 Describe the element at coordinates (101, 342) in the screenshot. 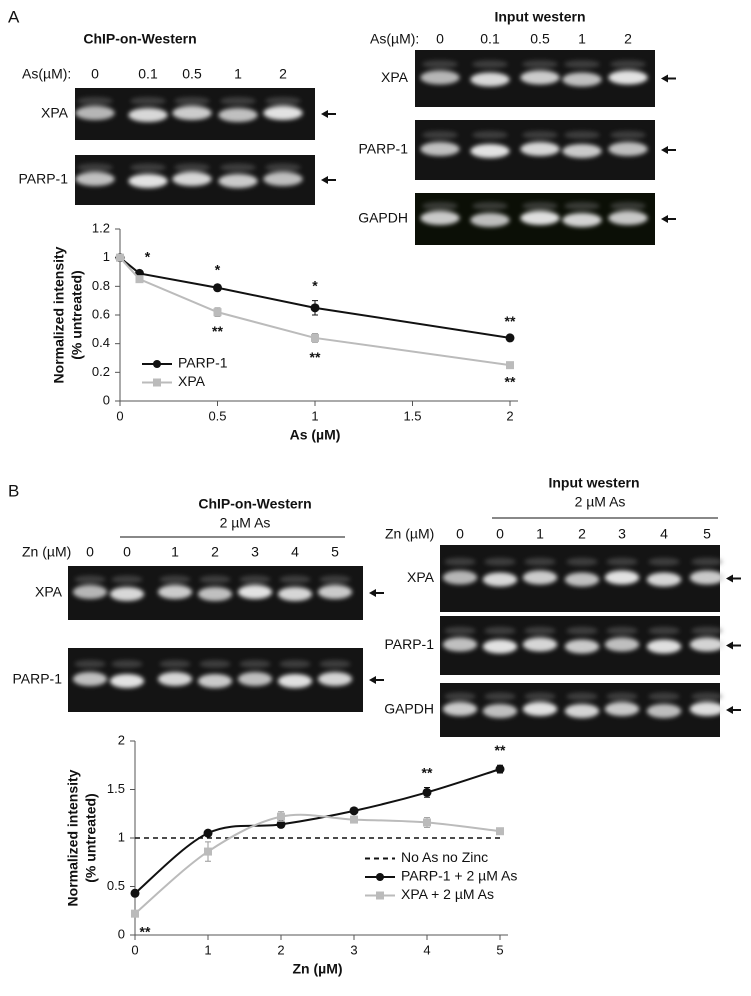

I see `y-tick-label: 0.4` at that location.